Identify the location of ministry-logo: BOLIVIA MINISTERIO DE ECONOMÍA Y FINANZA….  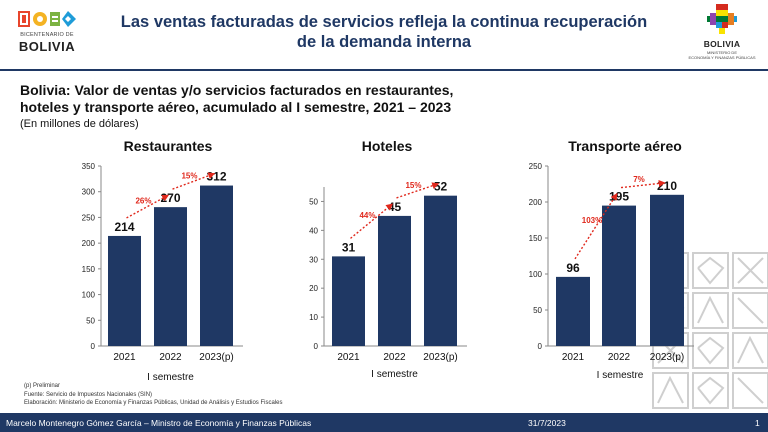
(722, 34).